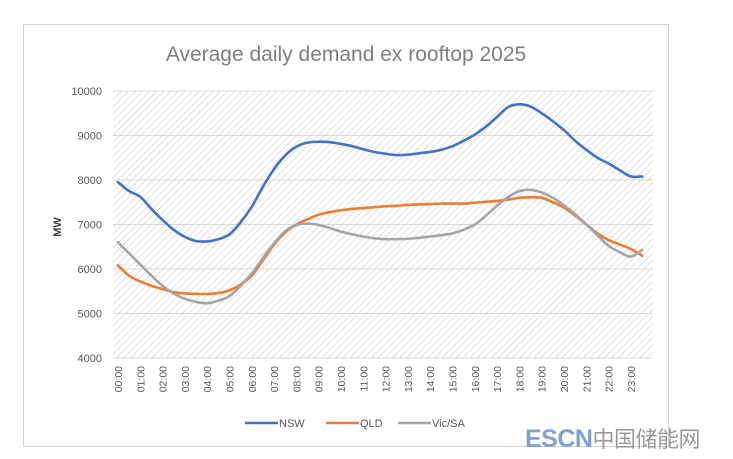 Image resolution: width=733 pixels, height=459 pixels. Describe the element at coordinates (476, 379) in the screenshot. I see `x-tick-label: 16:00` at that location.